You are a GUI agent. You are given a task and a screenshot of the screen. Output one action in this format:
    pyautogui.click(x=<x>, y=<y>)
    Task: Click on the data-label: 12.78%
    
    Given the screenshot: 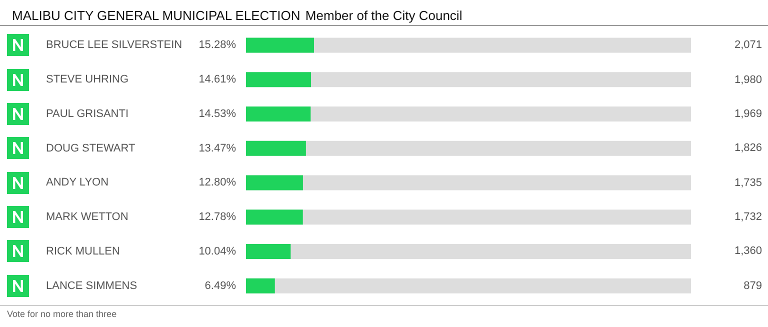 What is the action you would take?
    pyautogui.click(x=217, y=217)
    